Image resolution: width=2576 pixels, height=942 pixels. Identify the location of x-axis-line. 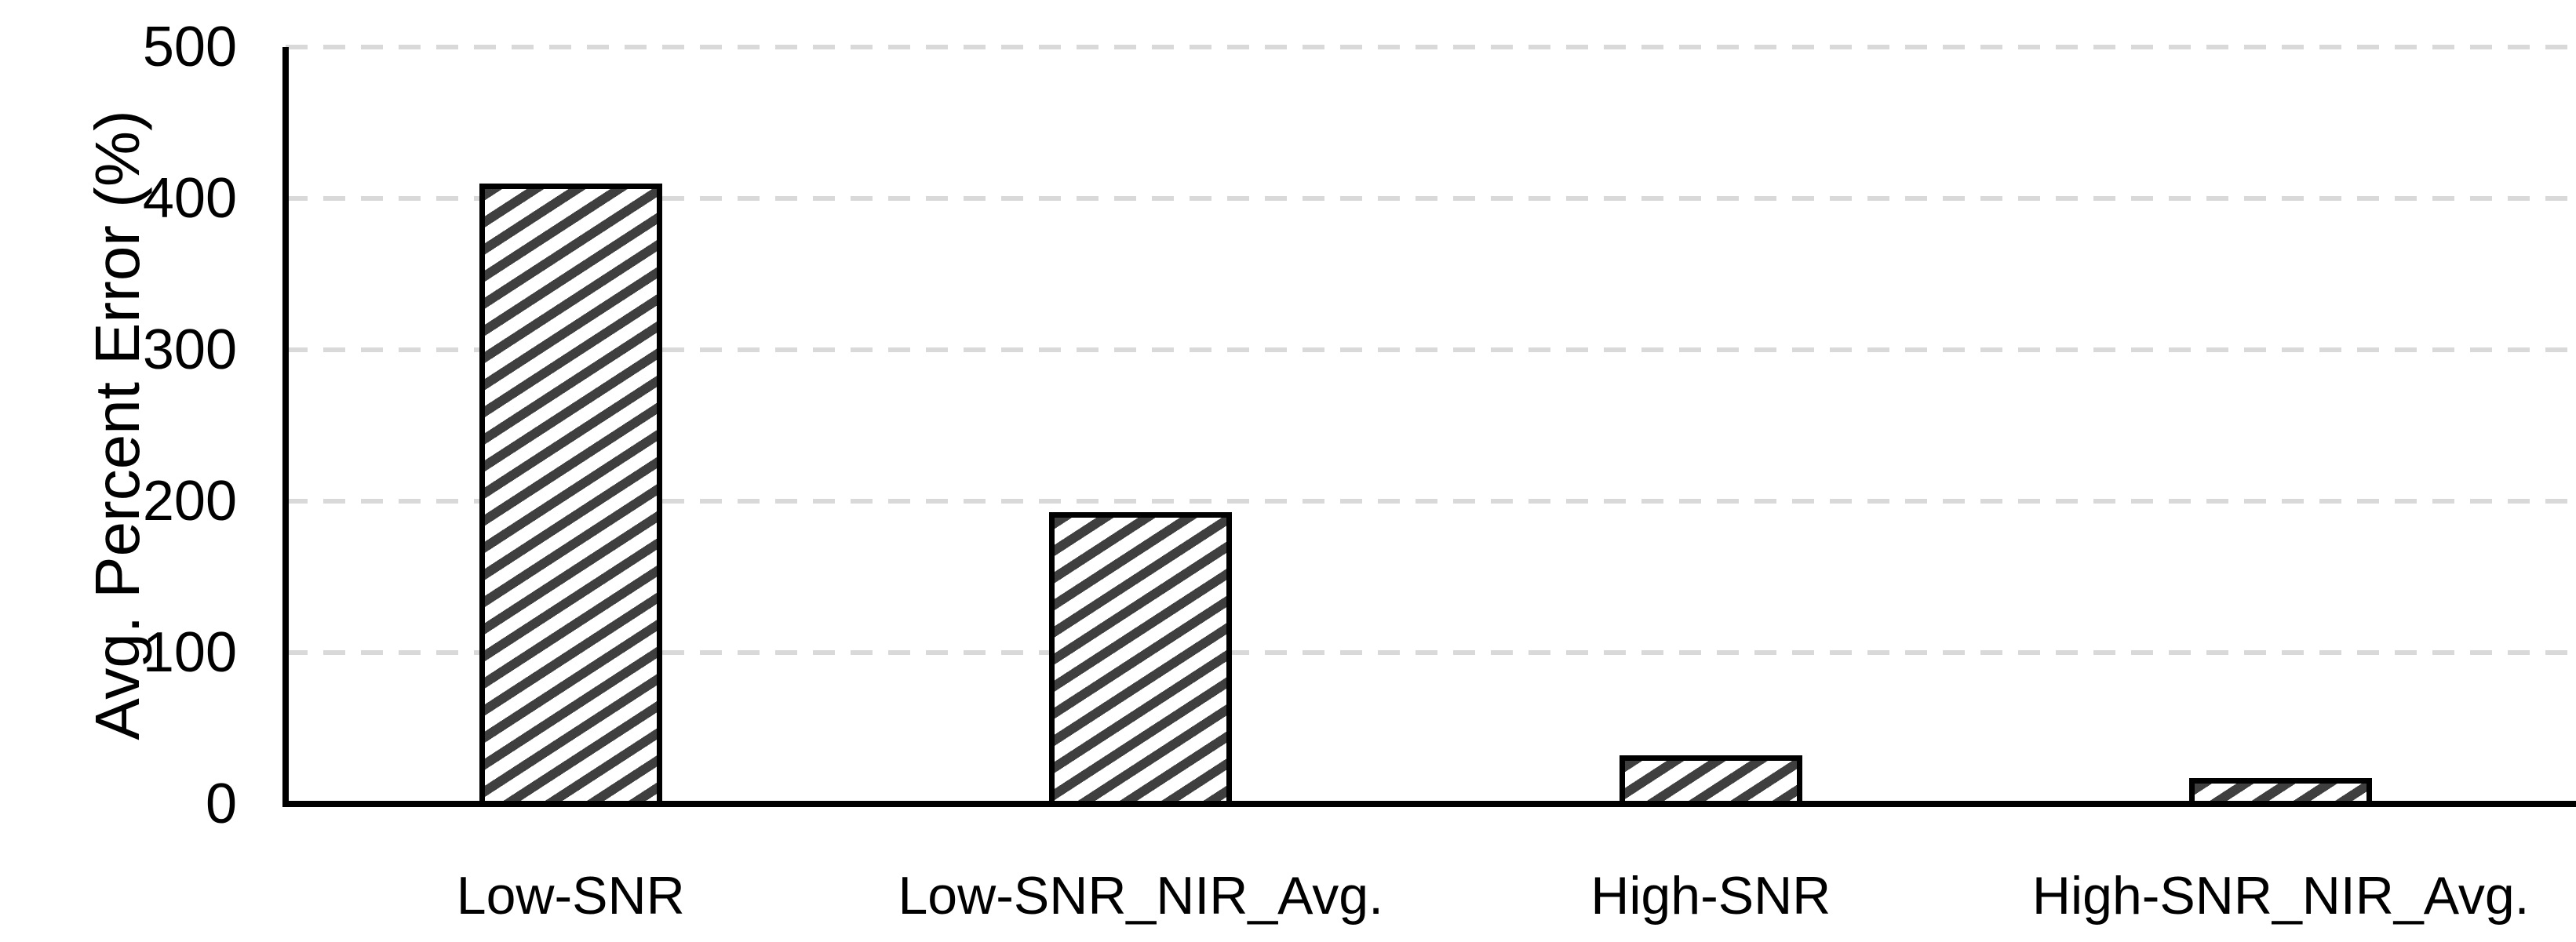
(1429, 804).